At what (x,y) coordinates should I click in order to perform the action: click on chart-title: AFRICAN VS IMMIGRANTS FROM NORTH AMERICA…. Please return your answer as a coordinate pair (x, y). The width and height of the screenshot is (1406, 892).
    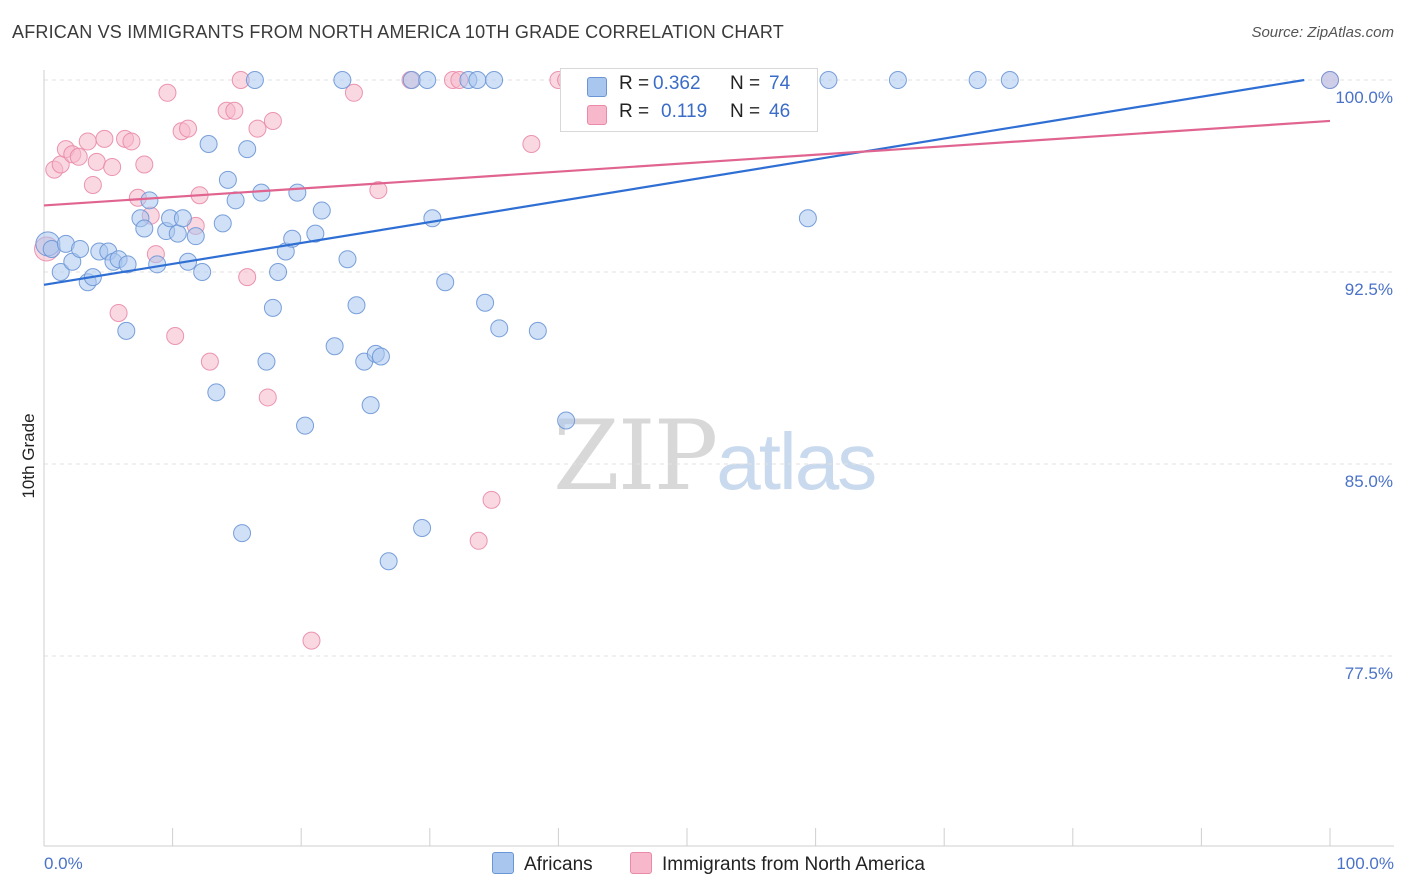
    Looking at the image, I should click on (398, 32).